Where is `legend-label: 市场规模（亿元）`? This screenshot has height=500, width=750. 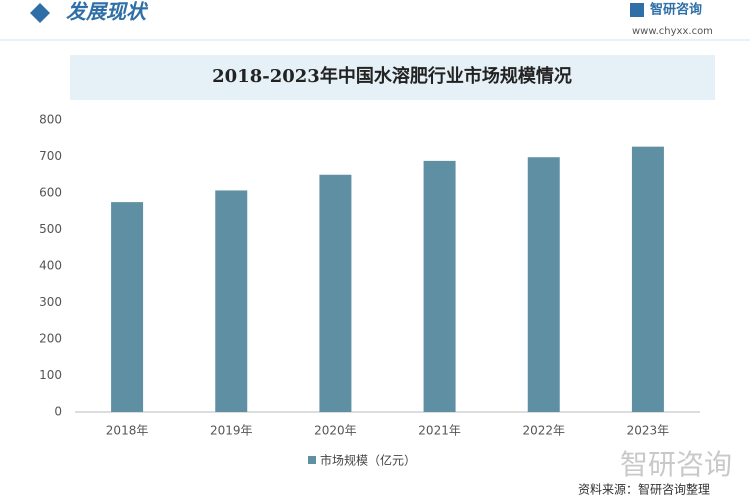
legend-label: 市场规模（亿元） is located at coordinates (368, 460).